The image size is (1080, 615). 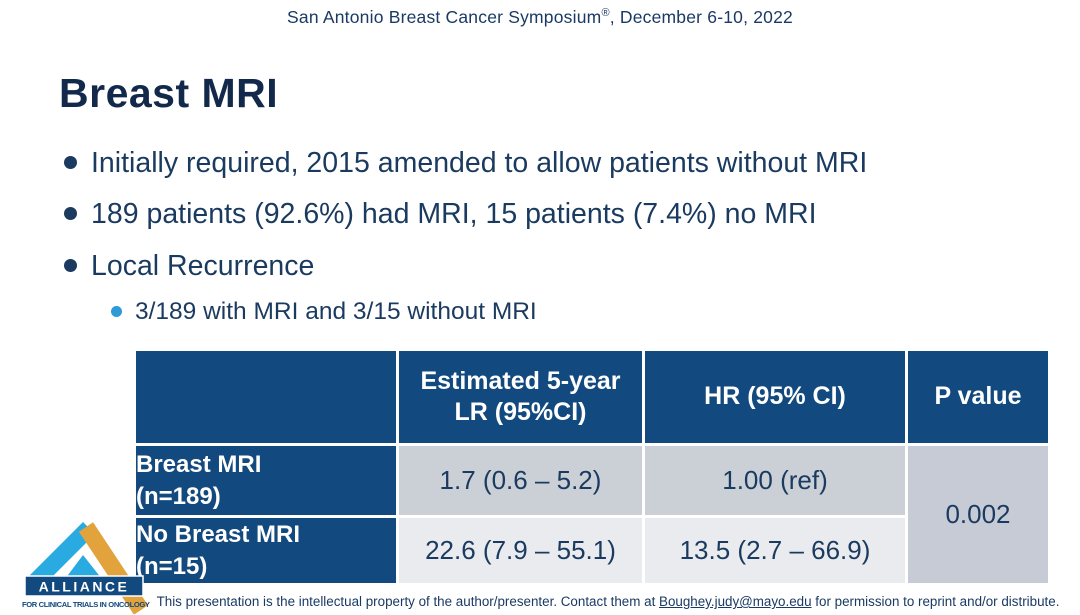 I want to click on row-label-line2: (n=189), so click(x=178, y=496).